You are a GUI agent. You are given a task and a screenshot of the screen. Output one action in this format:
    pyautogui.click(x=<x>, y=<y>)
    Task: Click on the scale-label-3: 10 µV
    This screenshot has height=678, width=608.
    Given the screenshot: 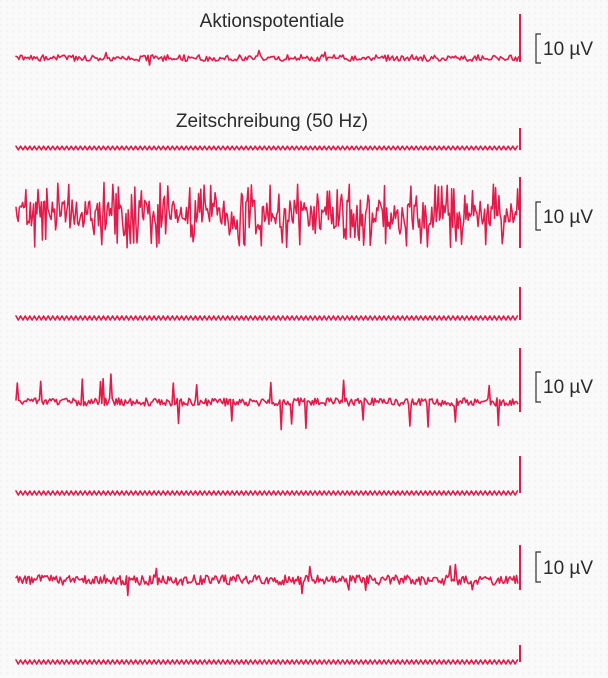 What is the action you would take?
    pyautogui.click(x=568, y=387)
    